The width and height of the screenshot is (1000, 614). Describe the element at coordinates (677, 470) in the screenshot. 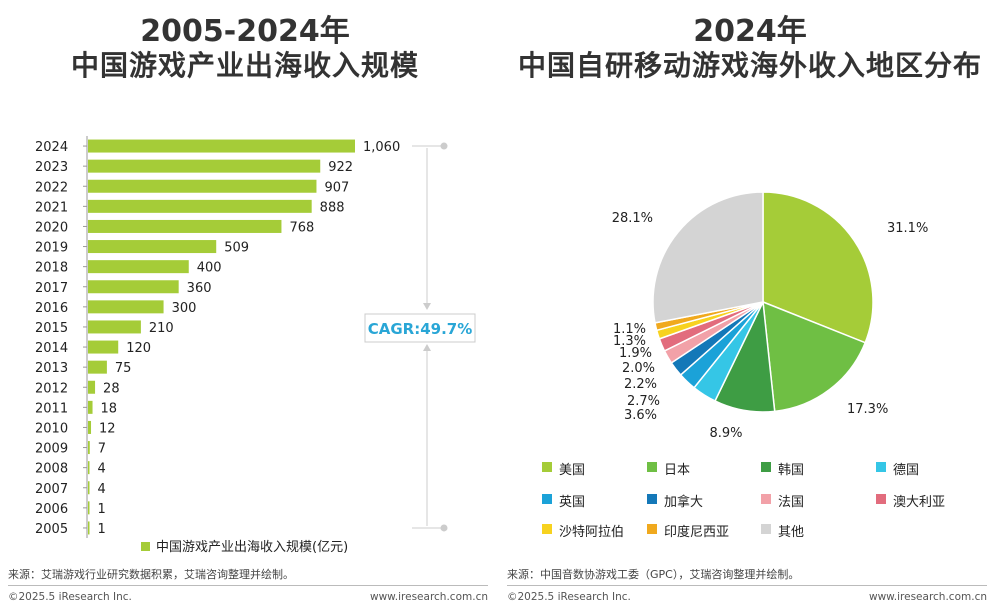

I see `legend-label: 日本` at that location.